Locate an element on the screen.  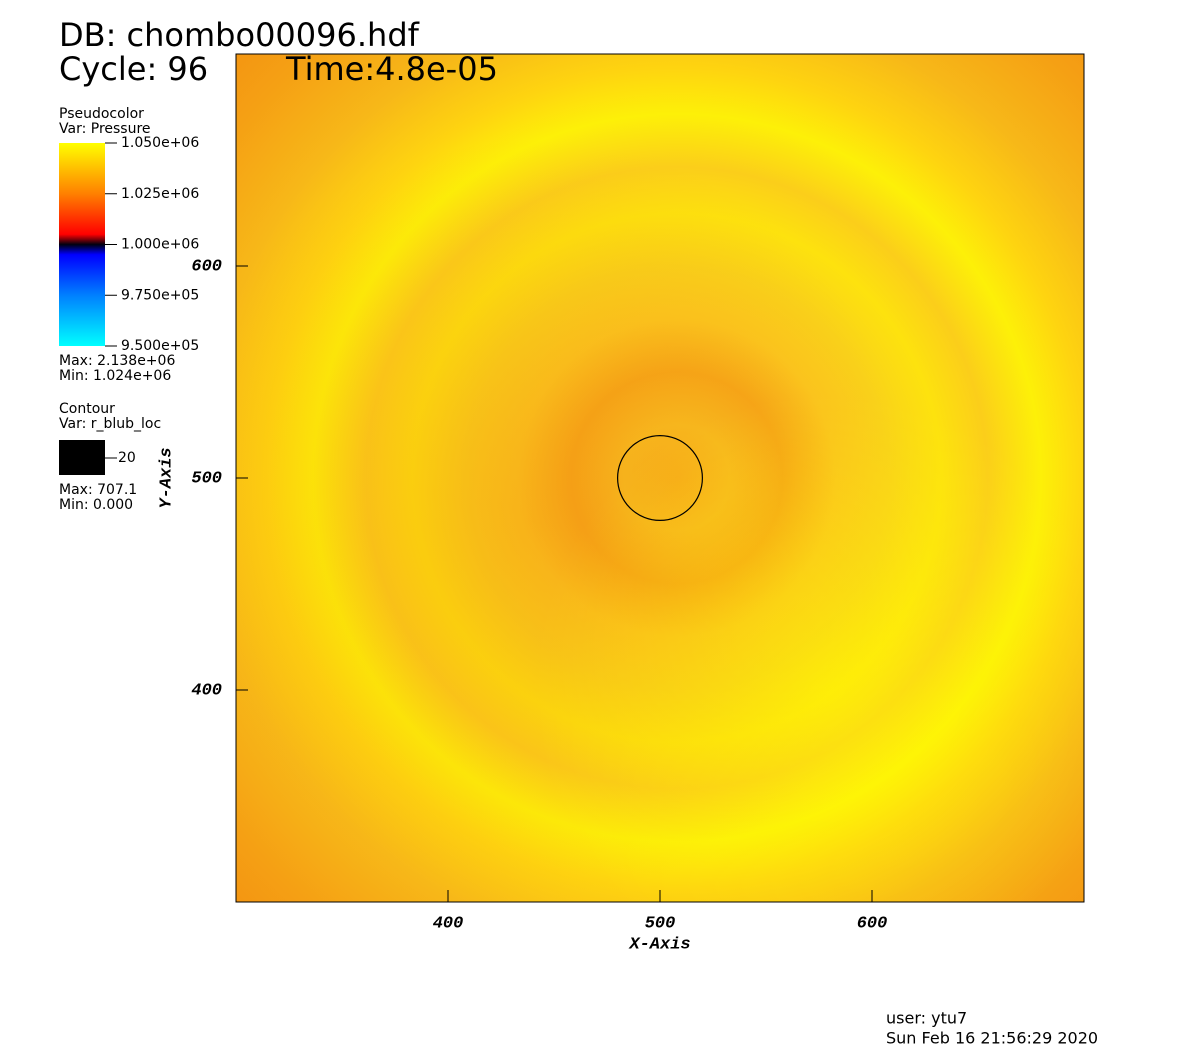
contour-line is located at coordinates (659, 478).